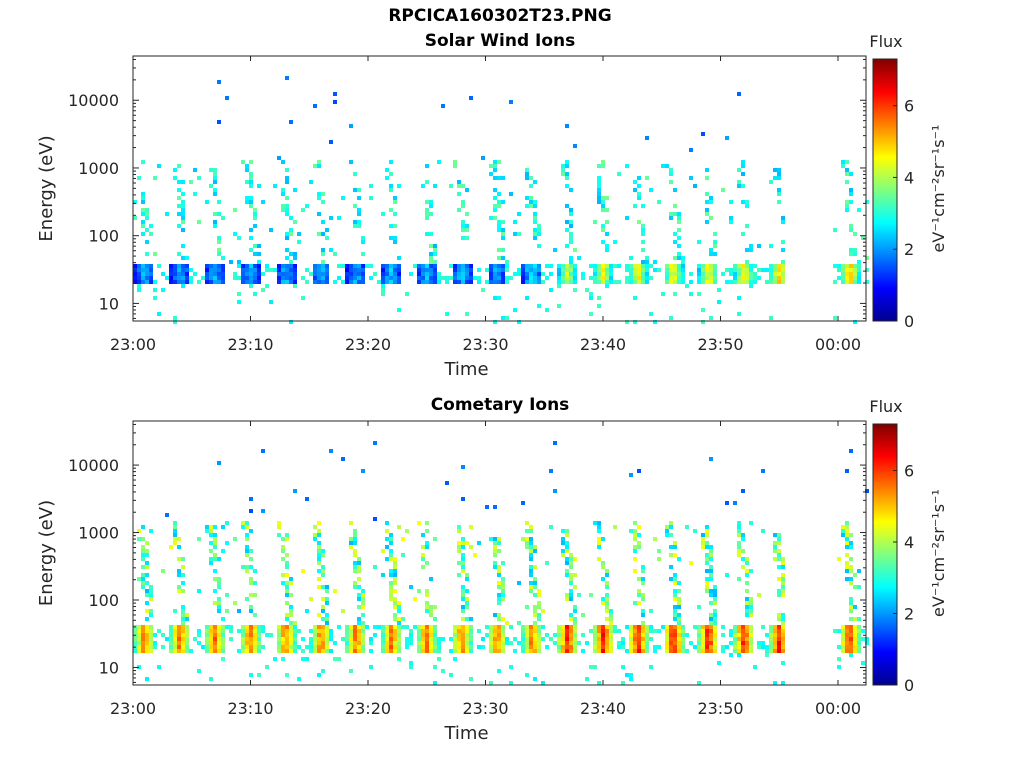 The image size is (1024, 768). What do you see at coordinates (500, 16) in the screenshot?
I see `figure-title: RPCICA160302T23.PNG` at bounding box center [500, 16].